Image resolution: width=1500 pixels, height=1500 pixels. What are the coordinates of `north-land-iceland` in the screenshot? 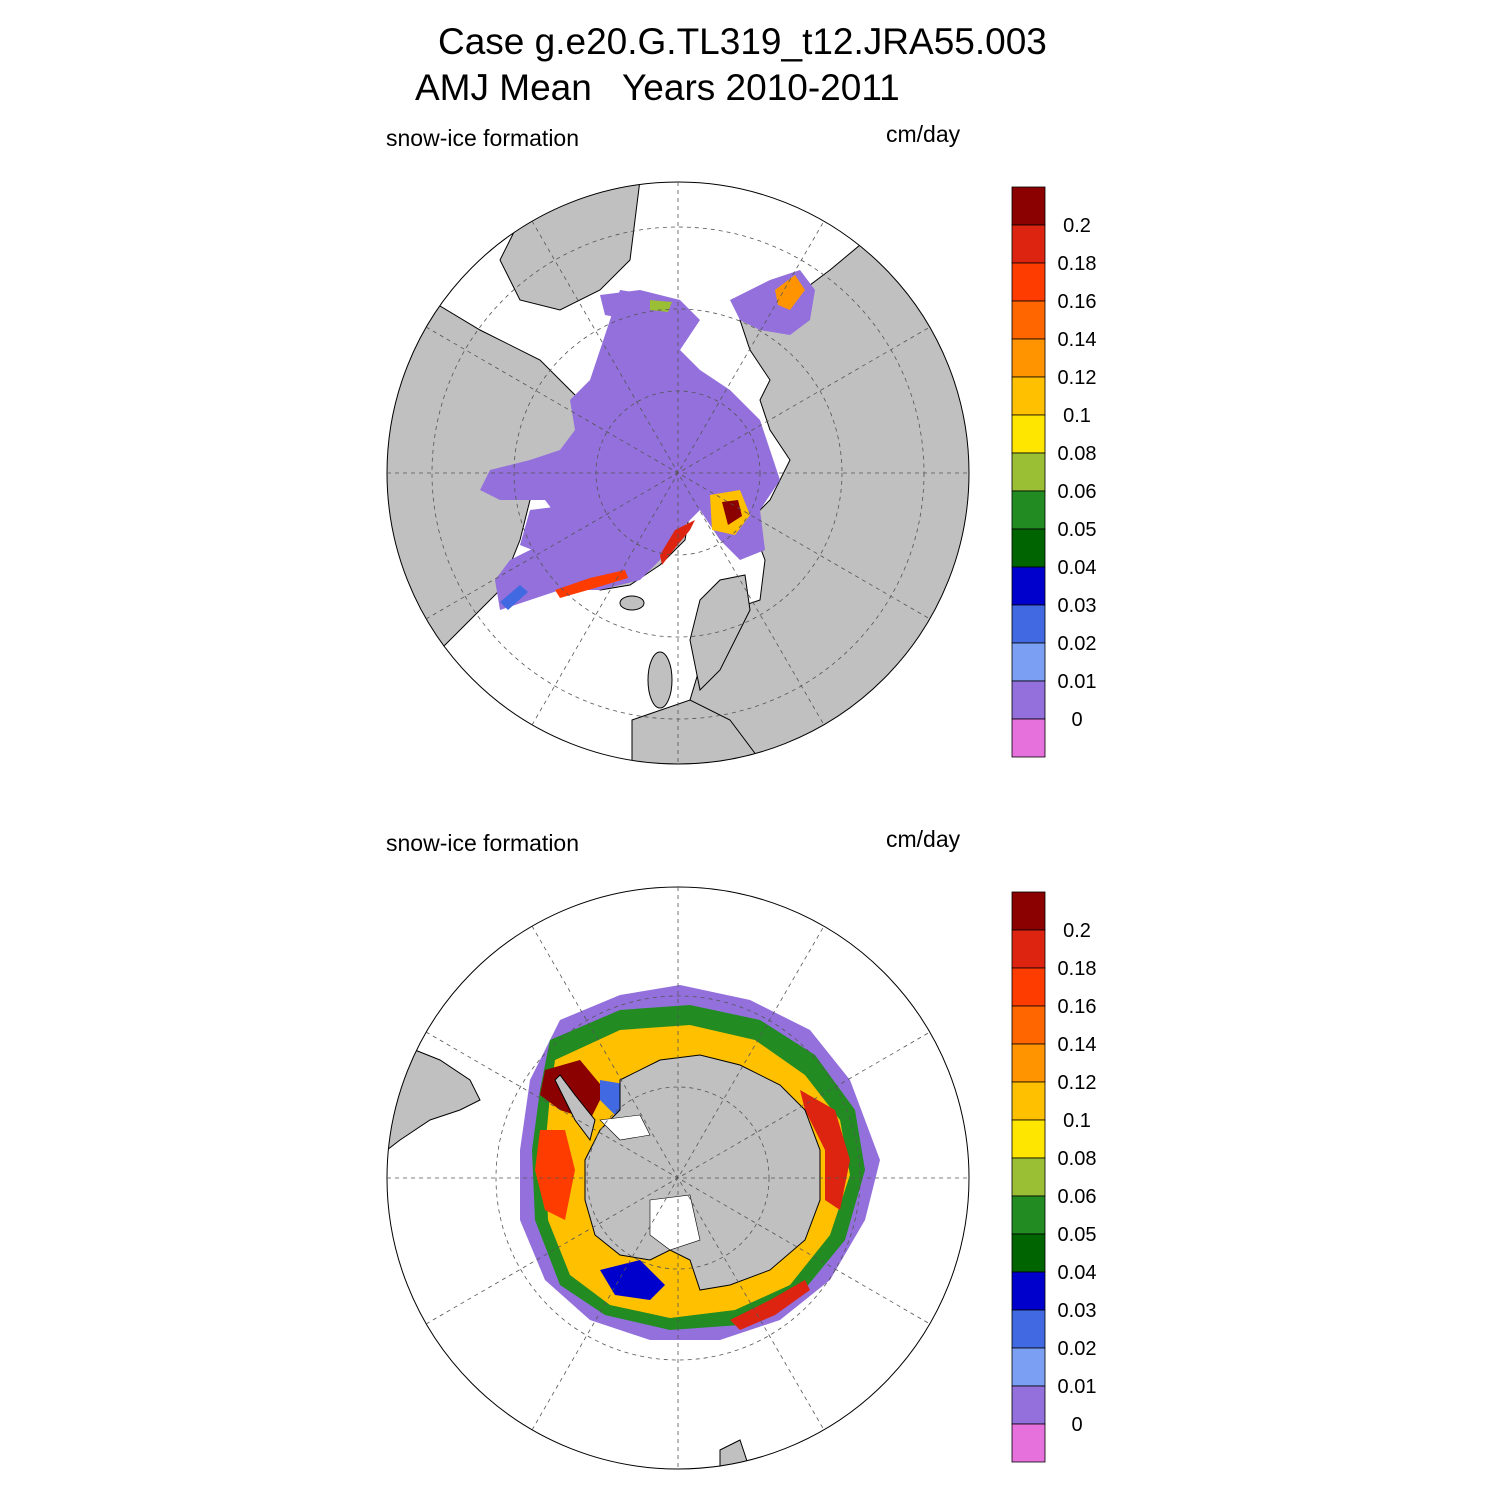 It's located at (632, 603).